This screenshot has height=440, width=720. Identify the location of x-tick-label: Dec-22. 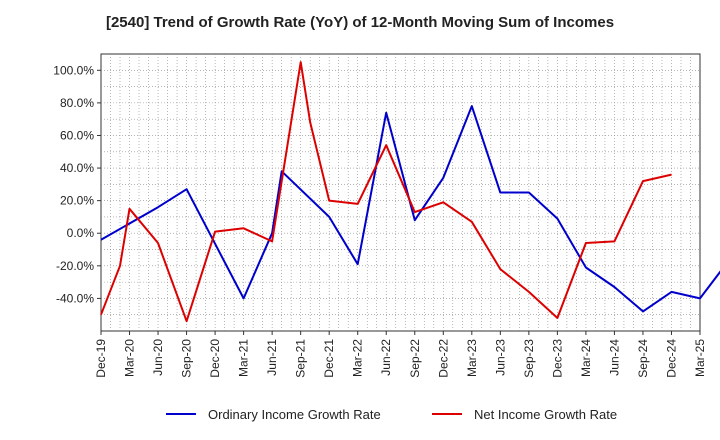
(443, 358).